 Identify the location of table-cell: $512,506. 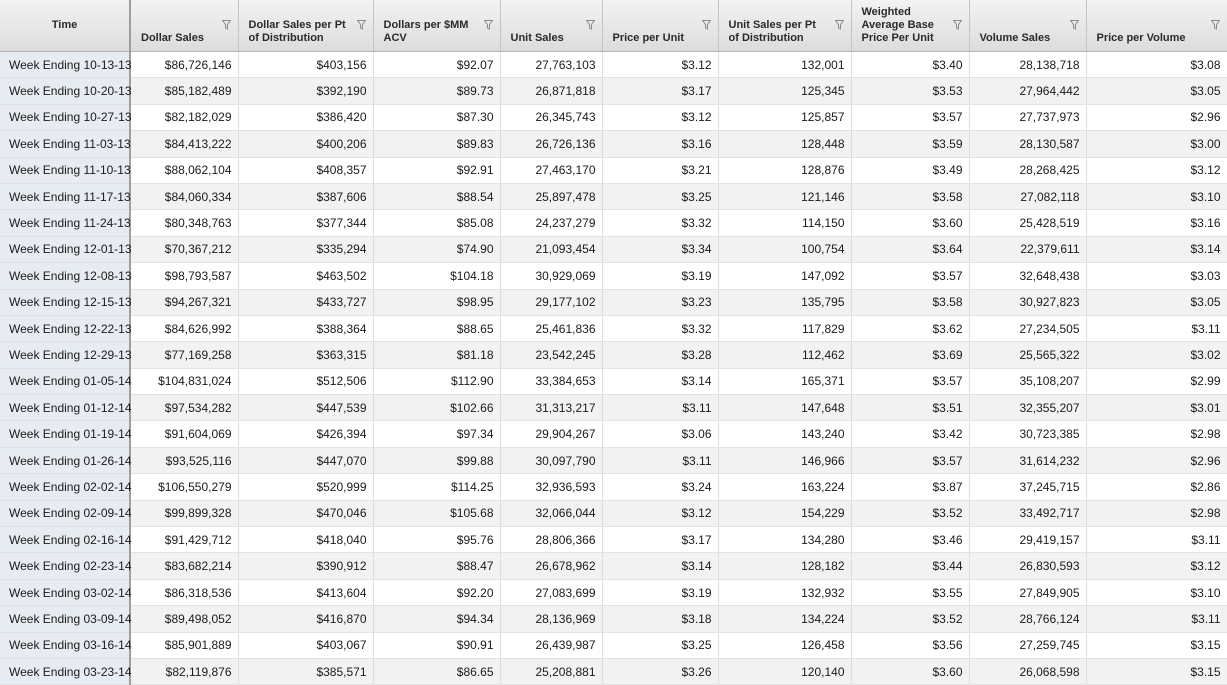
(306, 382).